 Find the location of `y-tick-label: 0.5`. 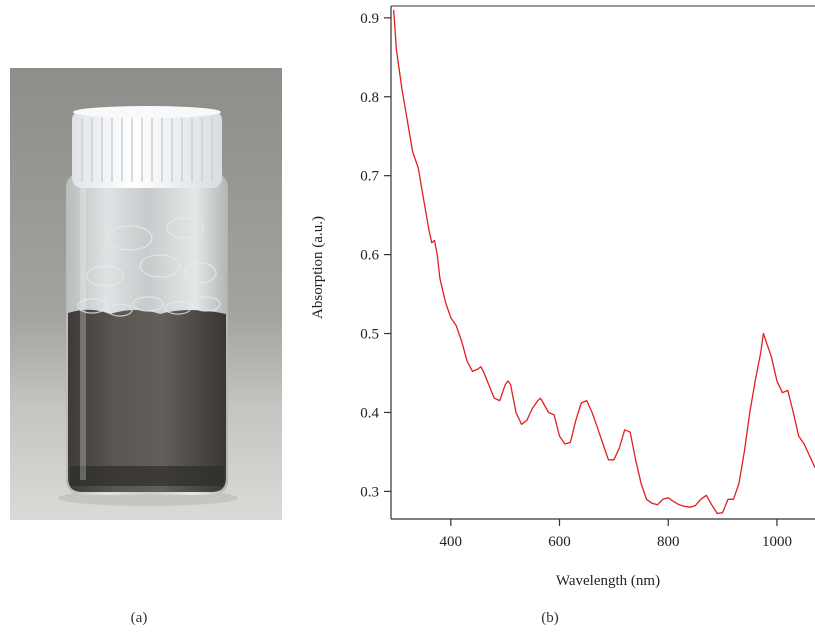

y-tick-label: 0.5 is located at coordinates (369, 335).